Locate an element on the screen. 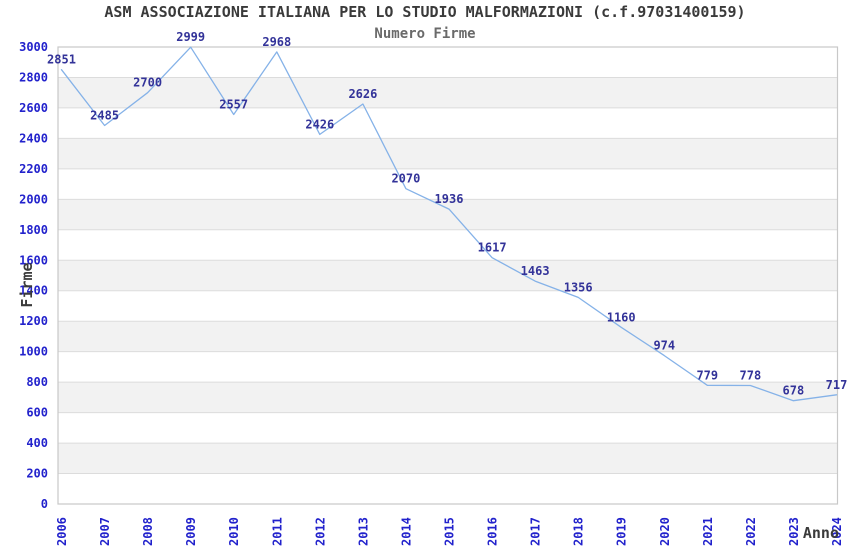  x-tick-label: 2012 is located at coordinates (320, 531).